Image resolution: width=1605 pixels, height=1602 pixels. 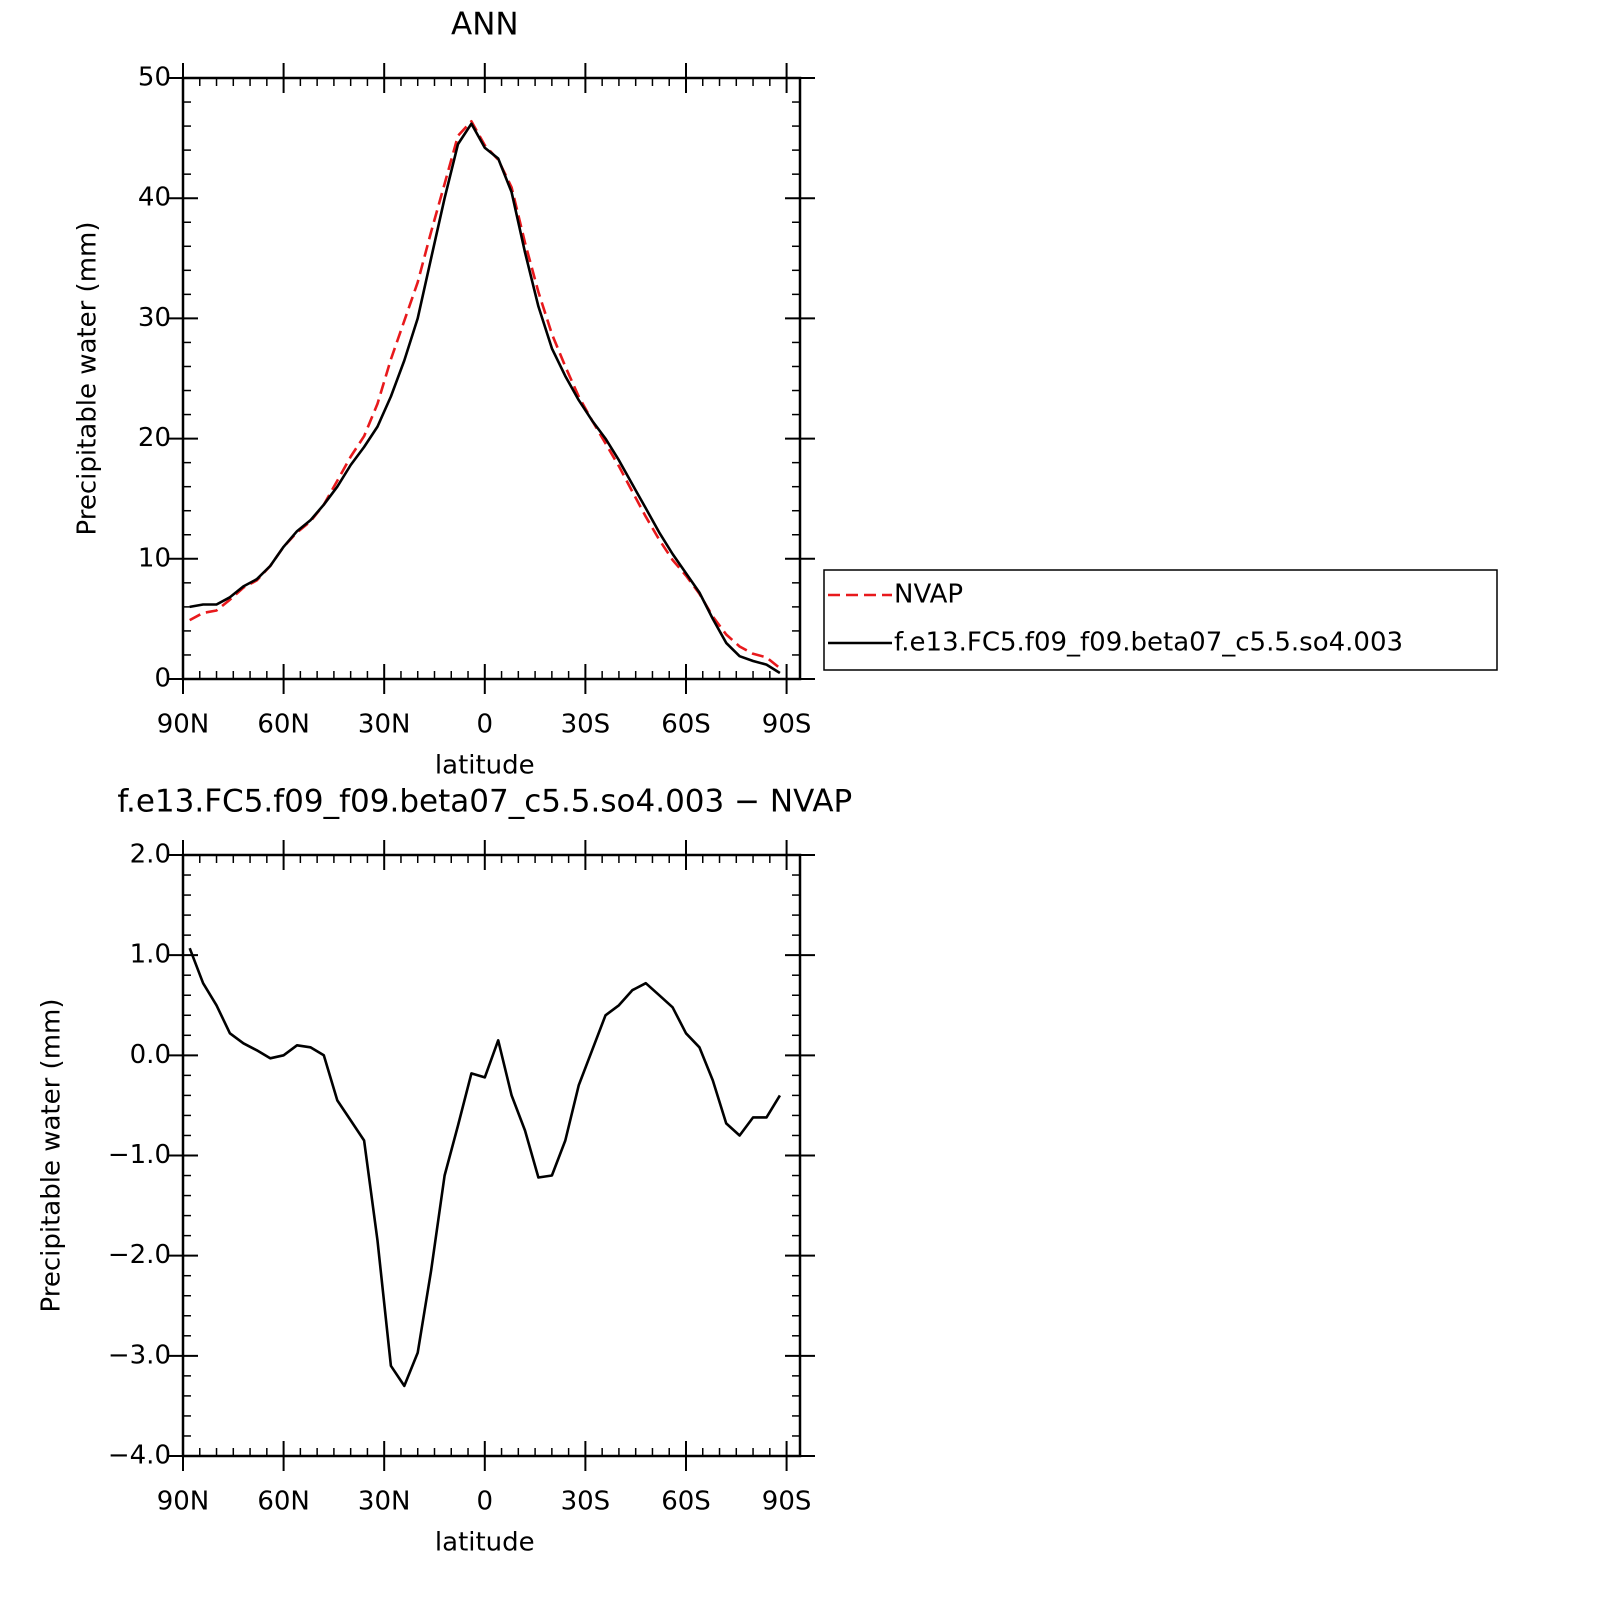 What do you see at coordinates (154, 78) in the screenshot?
I see `y-tick-label: 50` at bounding box center [154, 78].